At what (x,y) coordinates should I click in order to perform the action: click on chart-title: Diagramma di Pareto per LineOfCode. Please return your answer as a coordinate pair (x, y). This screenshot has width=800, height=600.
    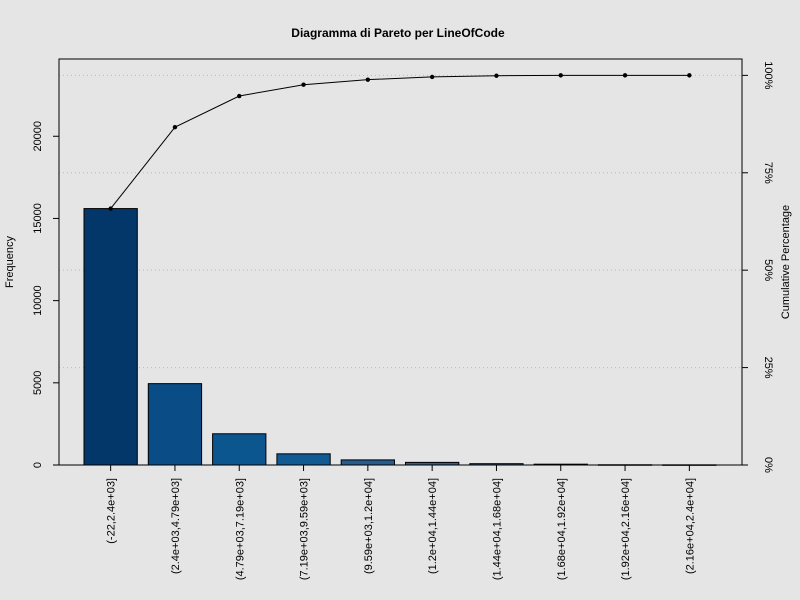
    Looking at the image, I should click on (398, 33).